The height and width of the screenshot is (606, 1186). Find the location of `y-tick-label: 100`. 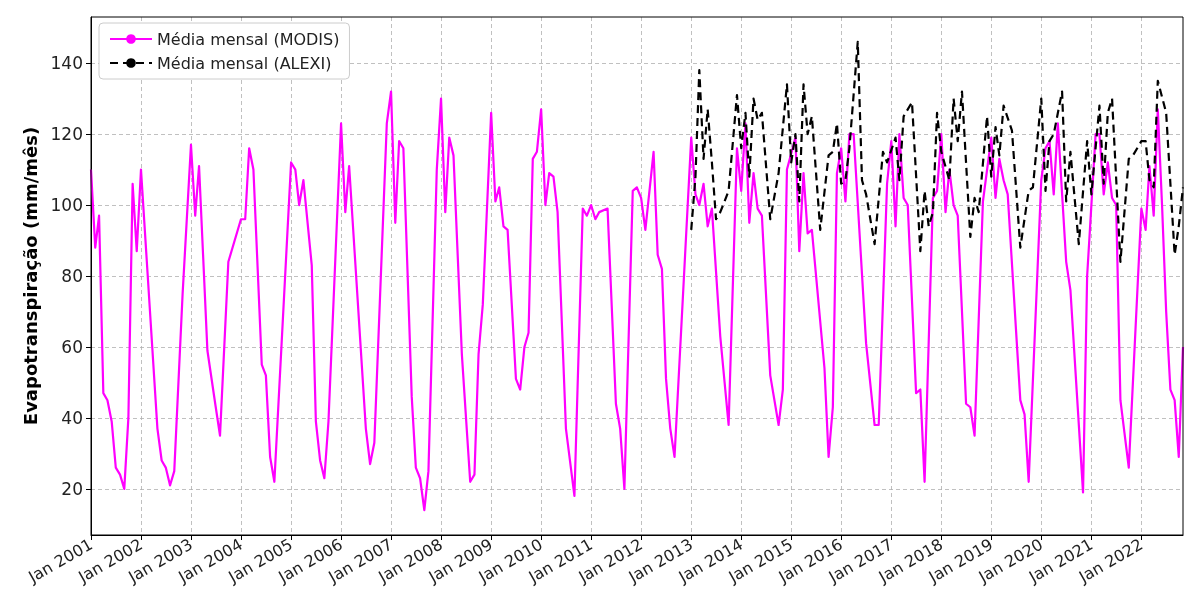

y-tick-label: 100 is located at coordinates (66, 205).